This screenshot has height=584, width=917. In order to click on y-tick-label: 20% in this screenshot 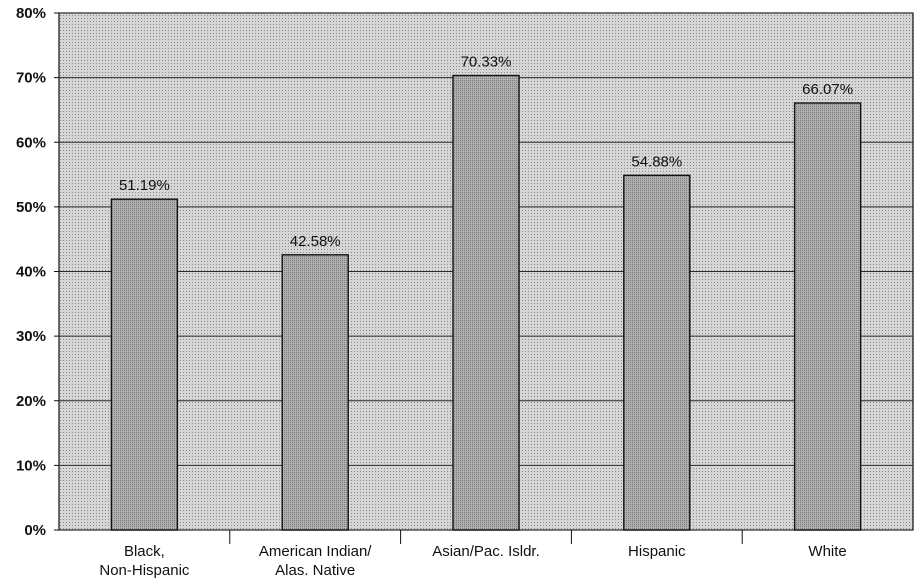, I will do `click(31, 401)`.